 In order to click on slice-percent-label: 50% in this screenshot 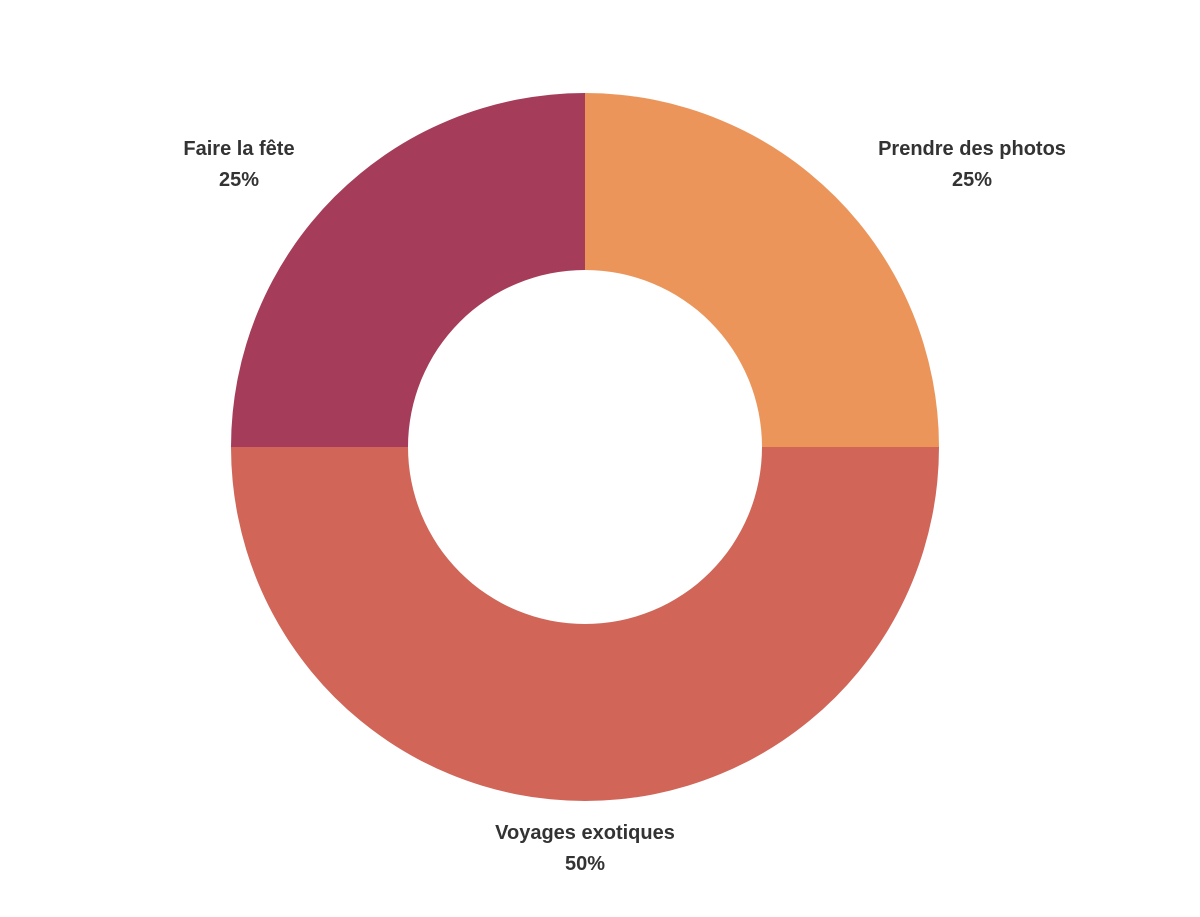, I will do `click(585, 864)`.